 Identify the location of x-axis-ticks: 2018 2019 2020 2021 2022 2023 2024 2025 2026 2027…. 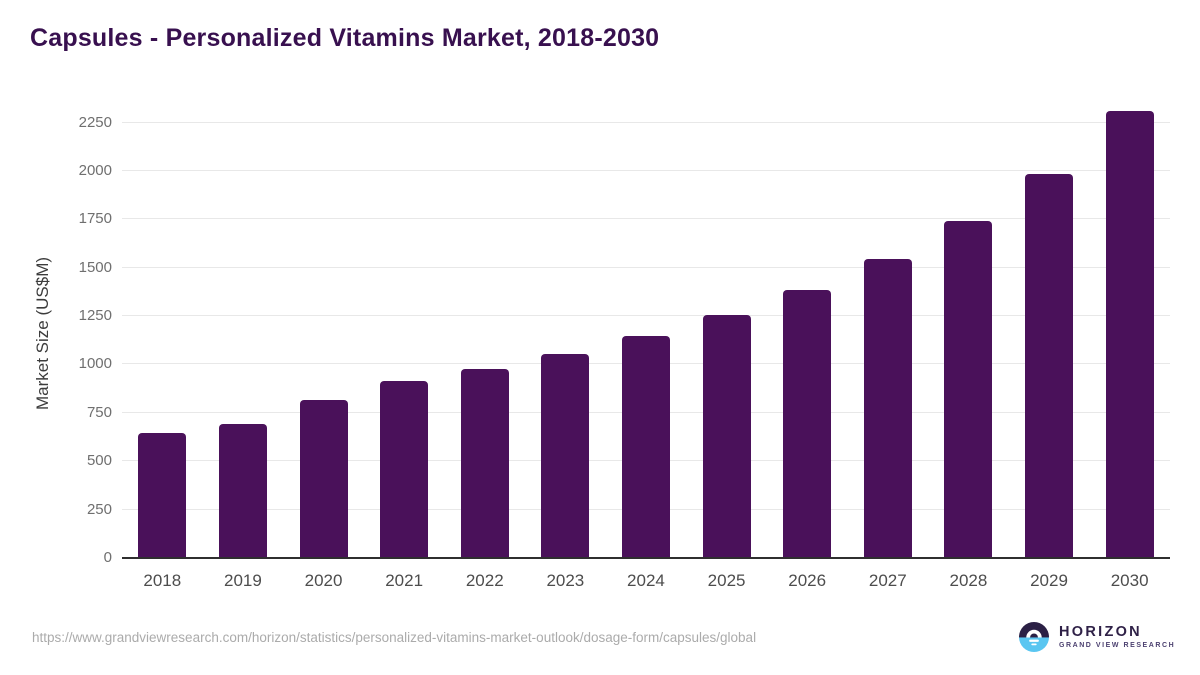
(646, 581).